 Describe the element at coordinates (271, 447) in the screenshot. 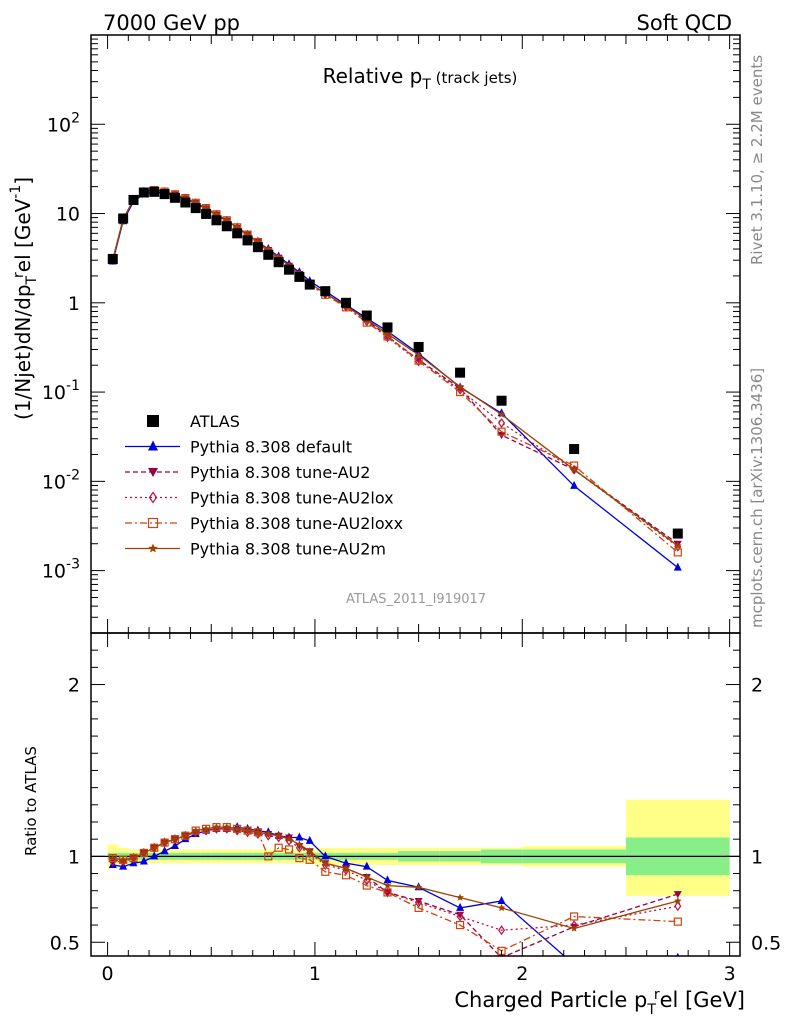

I see `legend-label-default: Pythia 8.308 default` at that location.